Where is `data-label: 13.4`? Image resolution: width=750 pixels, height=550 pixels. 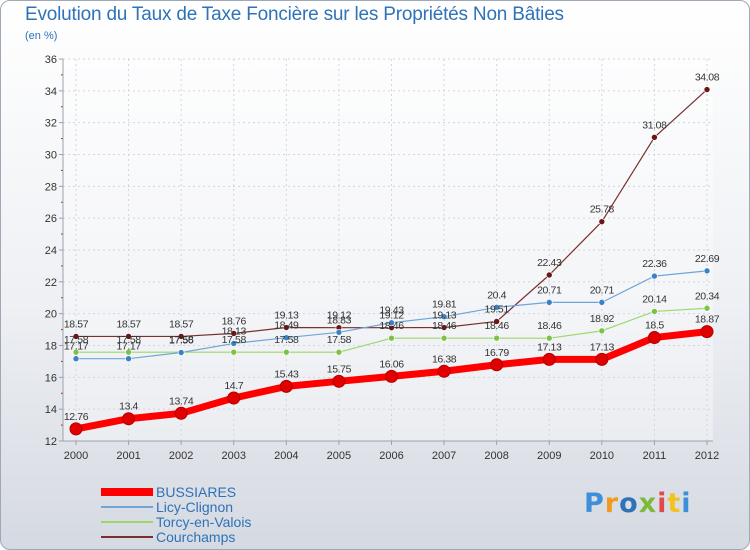
data-label: 13.4 is located at coordinates (128, 407).